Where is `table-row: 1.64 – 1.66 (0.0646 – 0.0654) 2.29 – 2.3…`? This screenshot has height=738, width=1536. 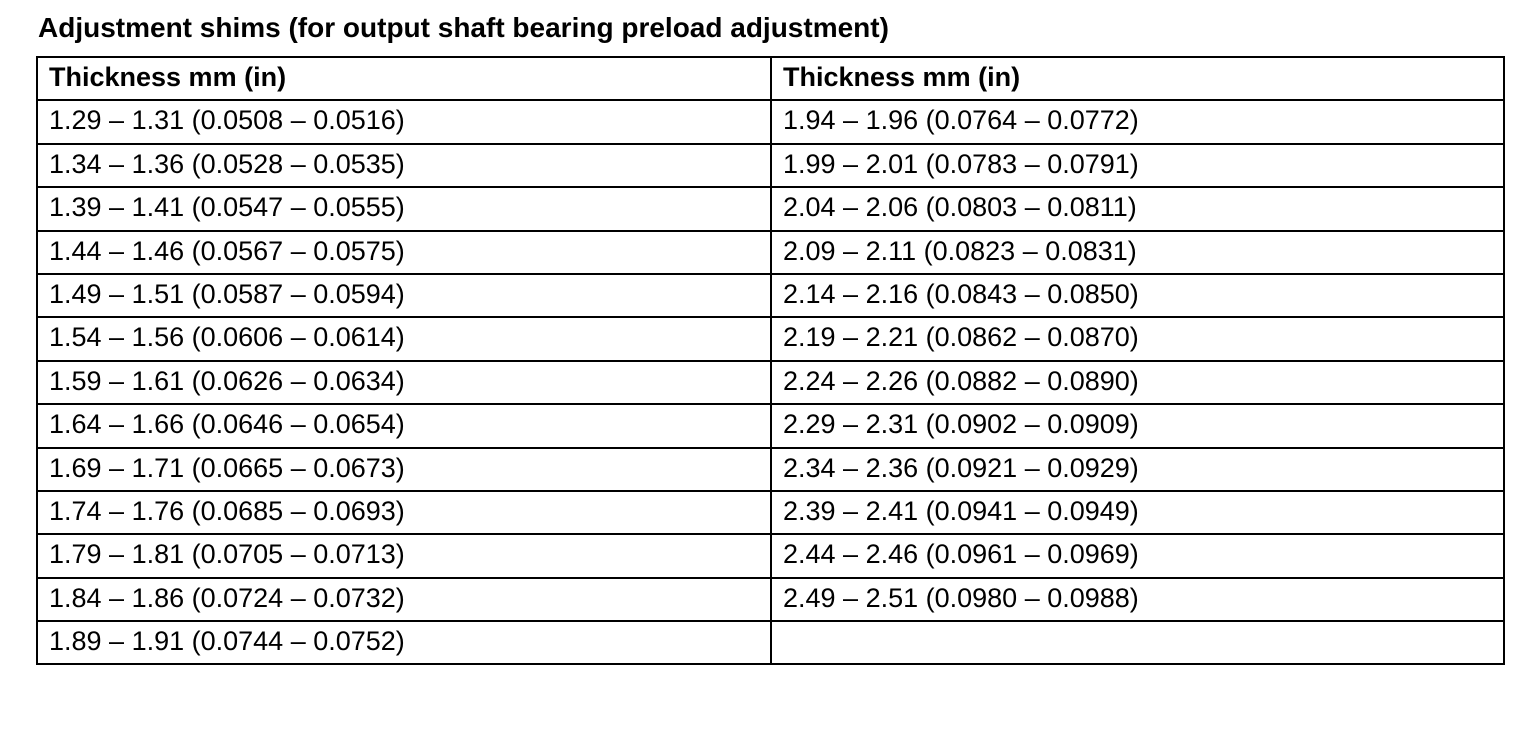 table-row: 1.64 – 1.66 (0.0646 – 0.0654) 2.29 – 2.3… is located at coordinates (770, 426).